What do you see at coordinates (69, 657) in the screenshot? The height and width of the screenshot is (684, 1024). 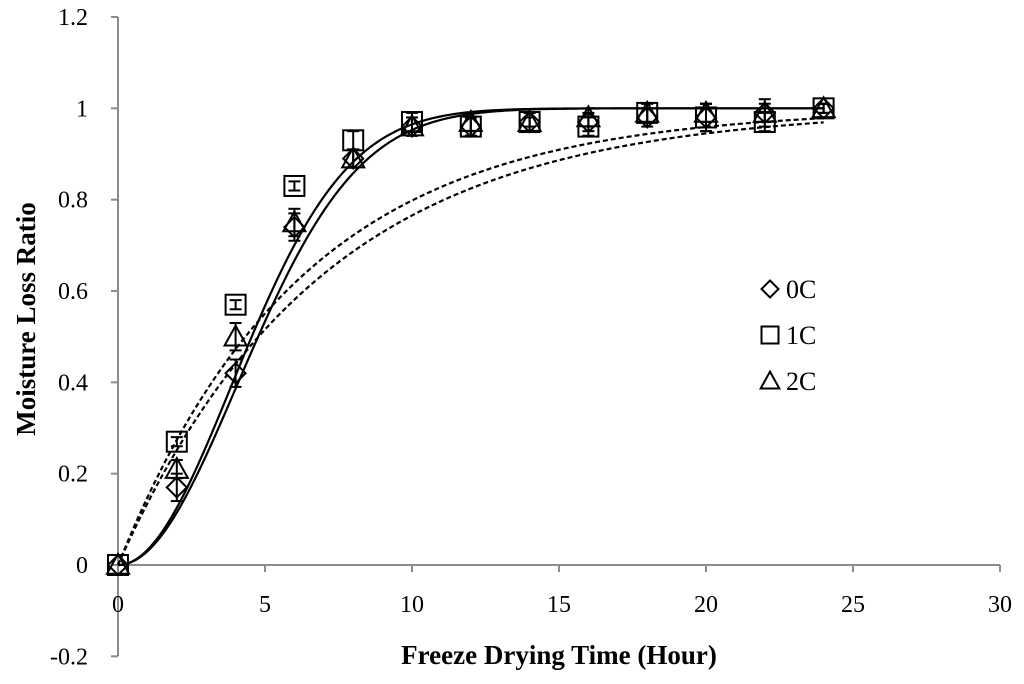 I see `y-tick-label: -0.2` at bounding box center [69, 657].